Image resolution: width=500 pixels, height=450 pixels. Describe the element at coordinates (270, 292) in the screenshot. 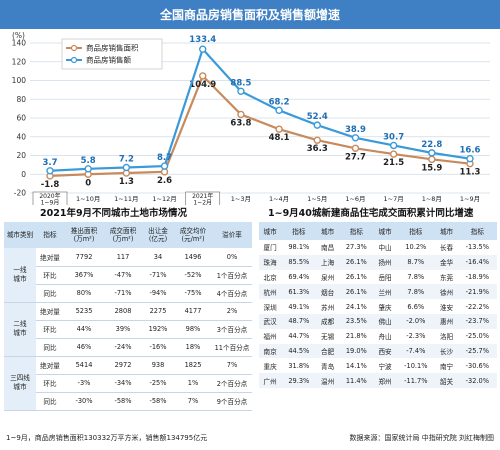

I see `city-name-cell: 杭州` at that location.